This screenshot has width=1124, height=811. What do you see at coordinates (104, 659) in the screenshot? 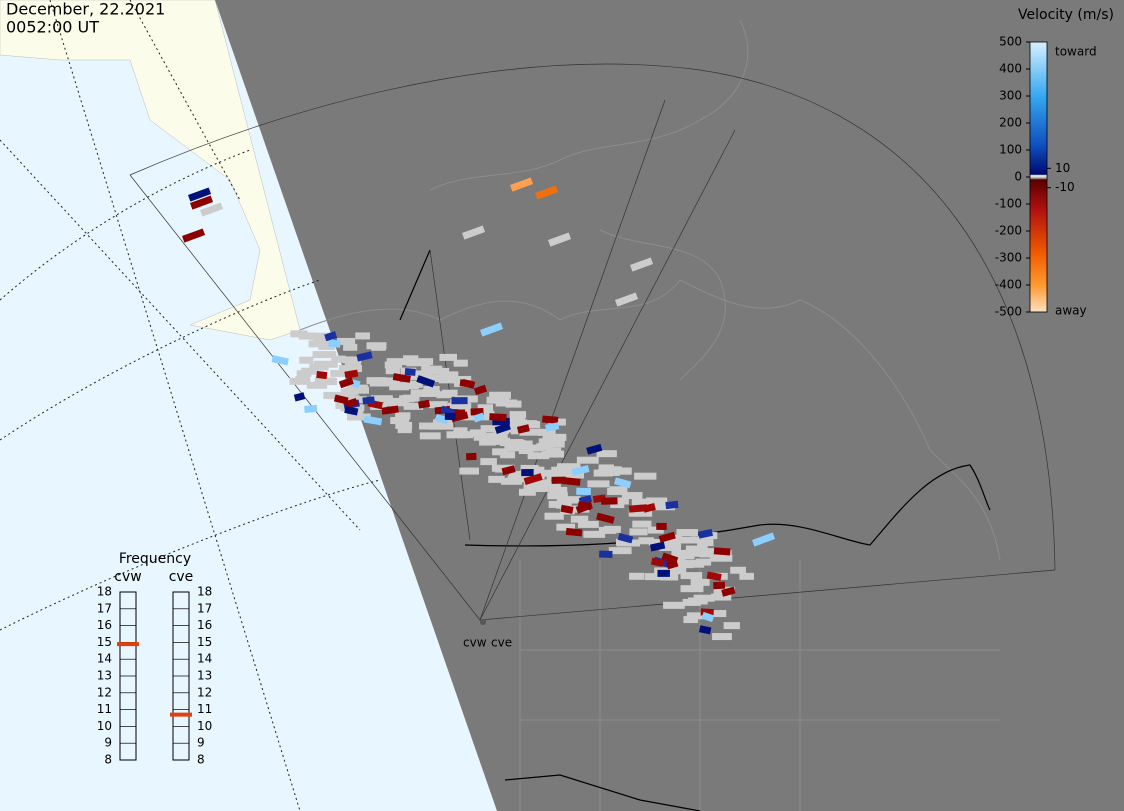
I see `frequency-tick-label: 14` at bounding box center [104, 659].